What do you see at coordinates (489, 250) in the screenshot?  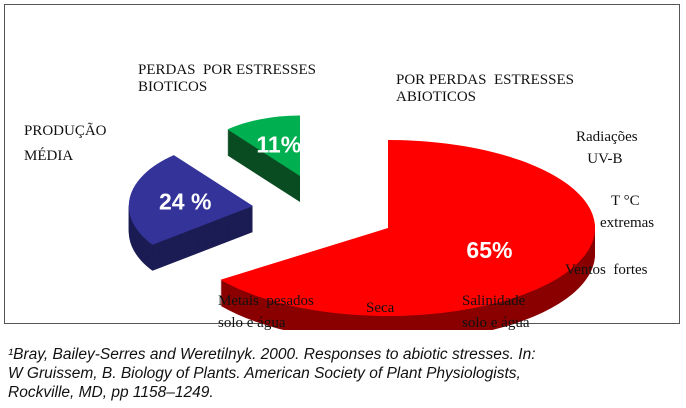 I see `pie-slice-label: 65%` at bounding box center [489, 250].